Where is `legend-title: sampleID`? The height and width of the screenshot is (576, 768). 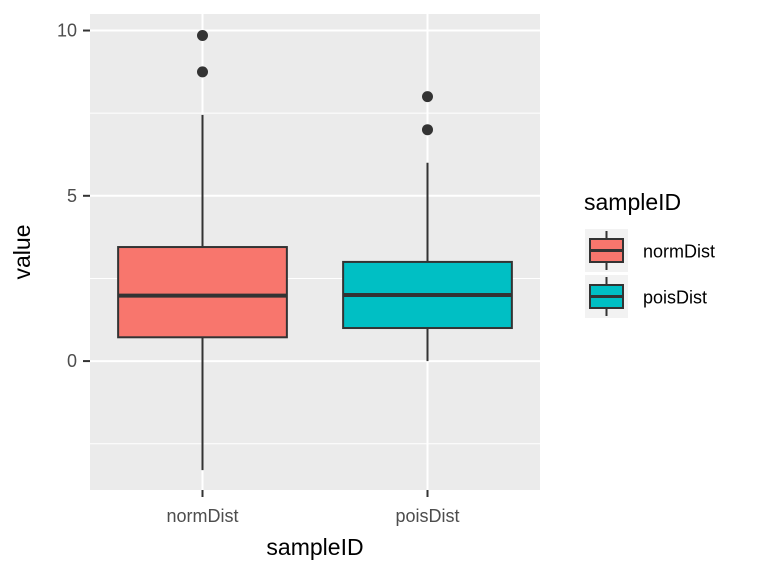
legend-title: sampleID is located at coordinates (632, 202).